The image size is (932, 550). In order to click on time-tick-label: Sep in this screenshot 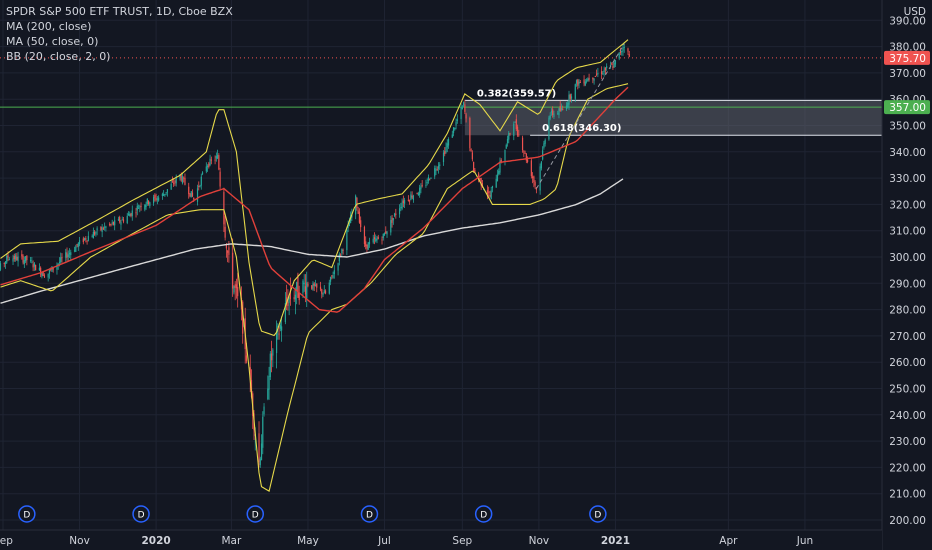, I will do `click(6, 541)`.